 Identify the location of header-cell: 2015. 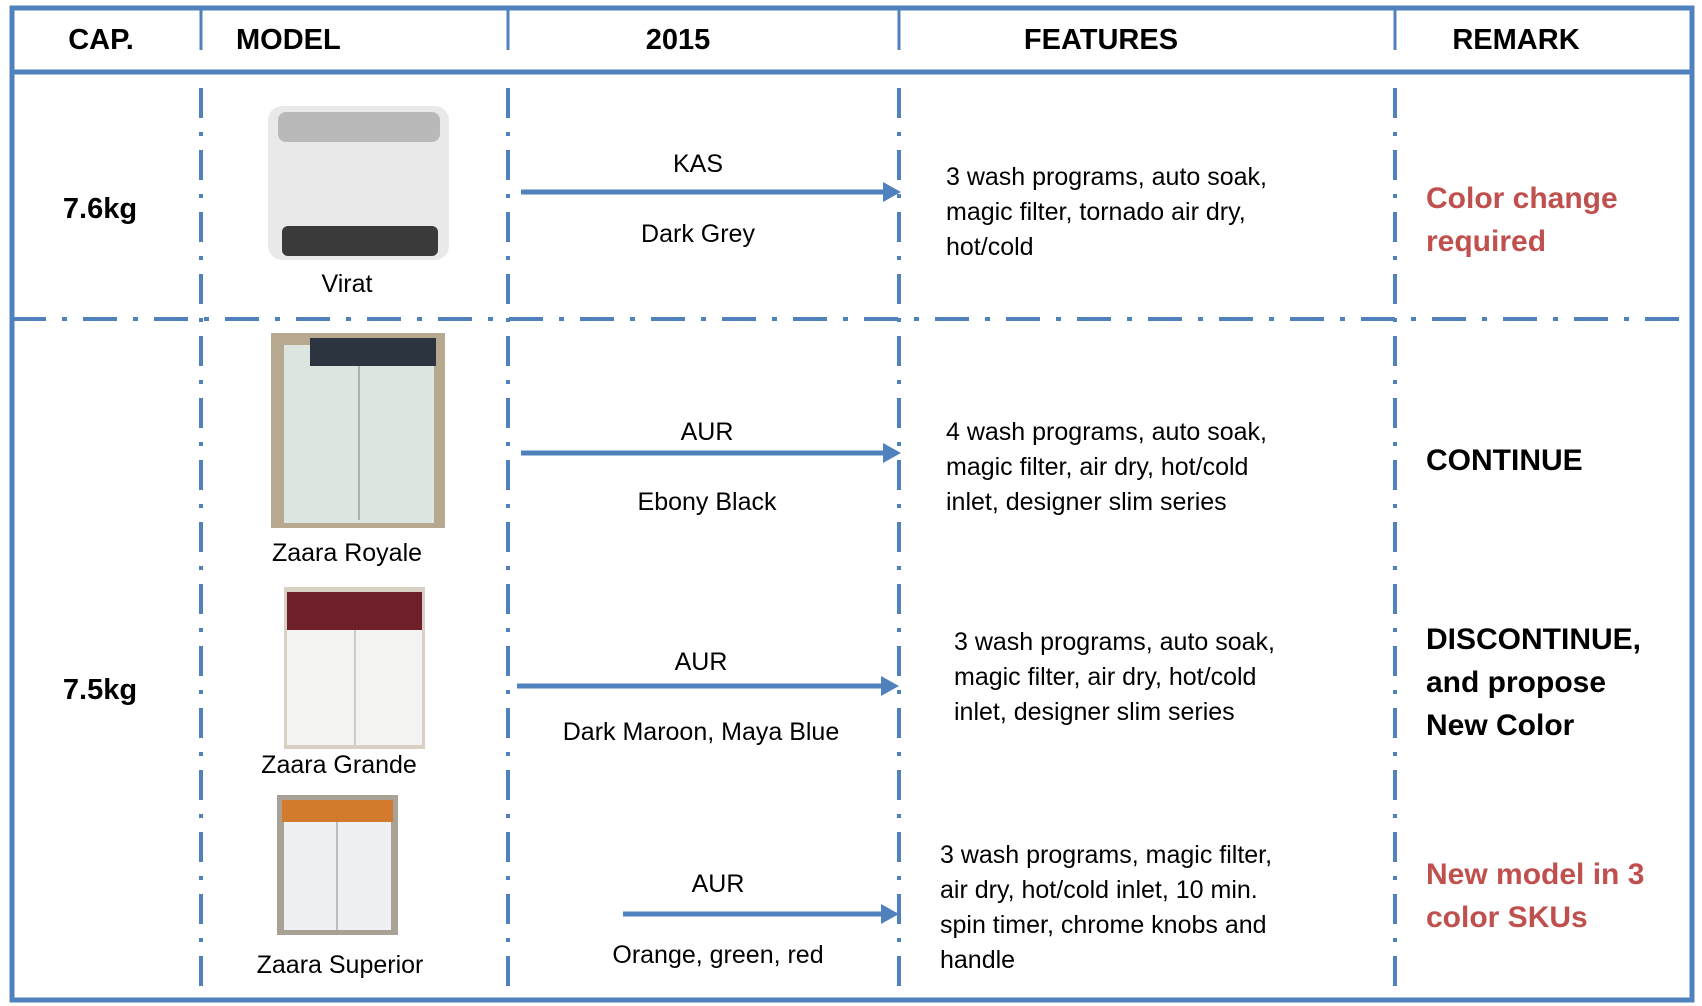
(678, 40).